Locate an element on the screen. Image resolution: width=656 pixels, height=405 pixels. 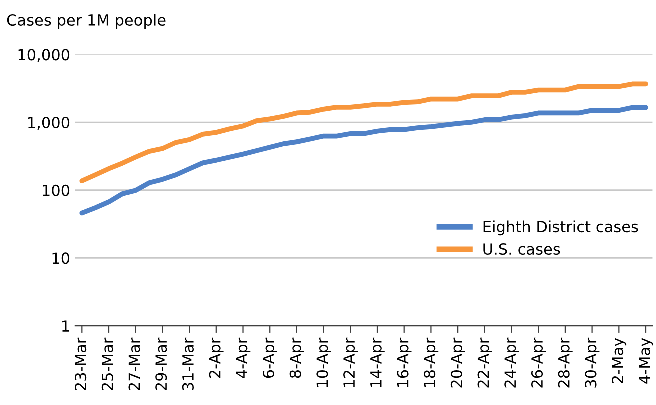
x-tick-label: 12-Apr is located at coordinates (351, 363).